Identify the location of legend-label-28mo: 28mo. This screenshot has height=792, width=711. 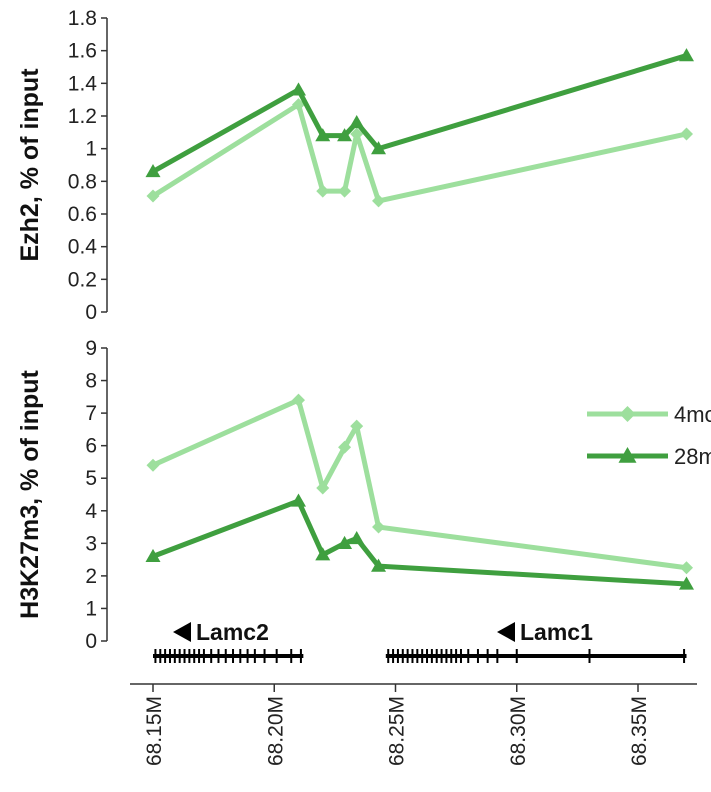
(692, 456).